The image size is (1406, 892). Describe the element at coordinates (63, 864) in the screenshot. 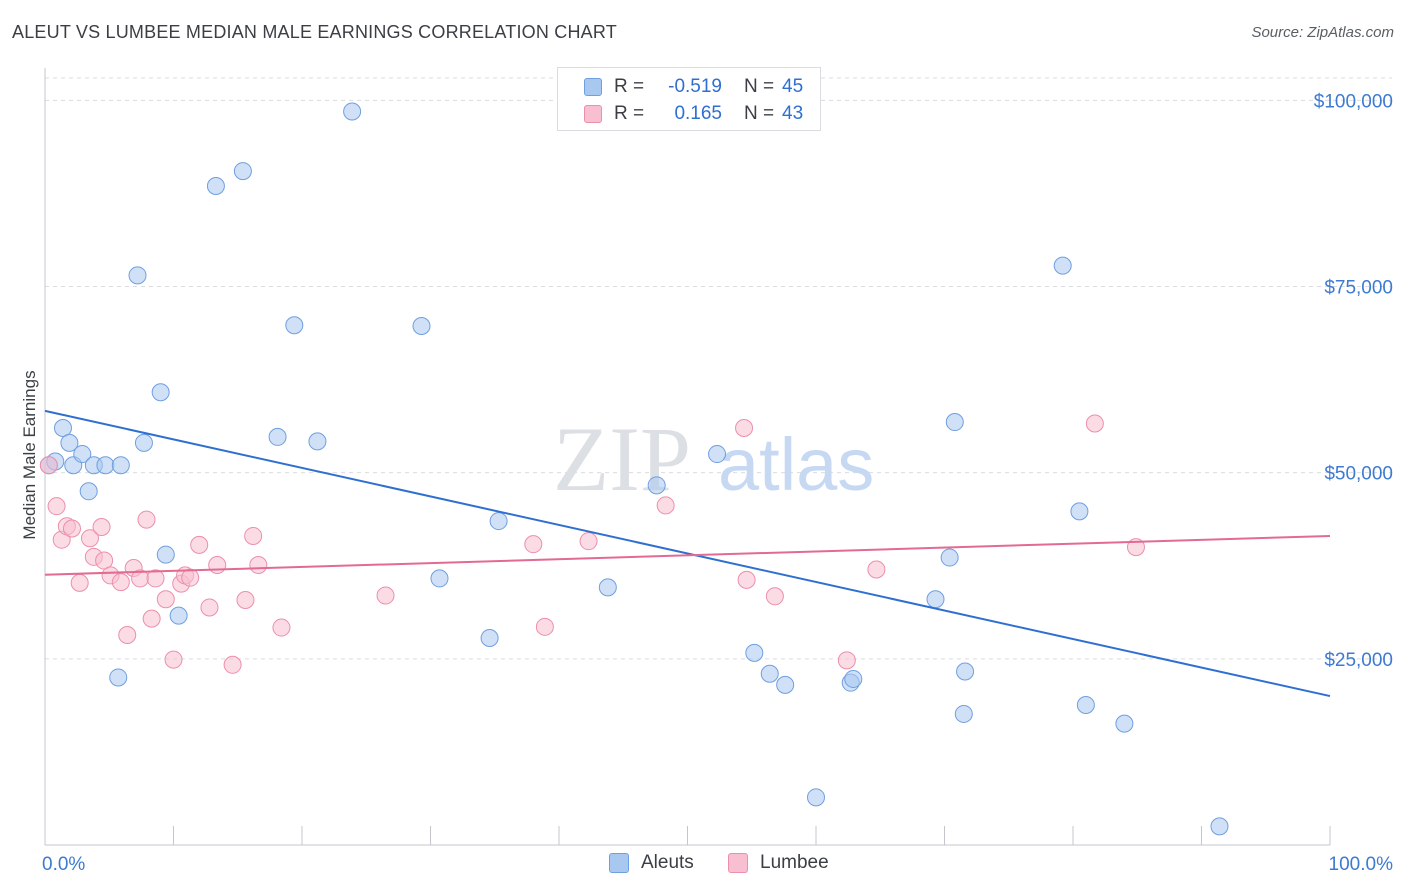

I see `x-tick-label: 0.0%` at that location.